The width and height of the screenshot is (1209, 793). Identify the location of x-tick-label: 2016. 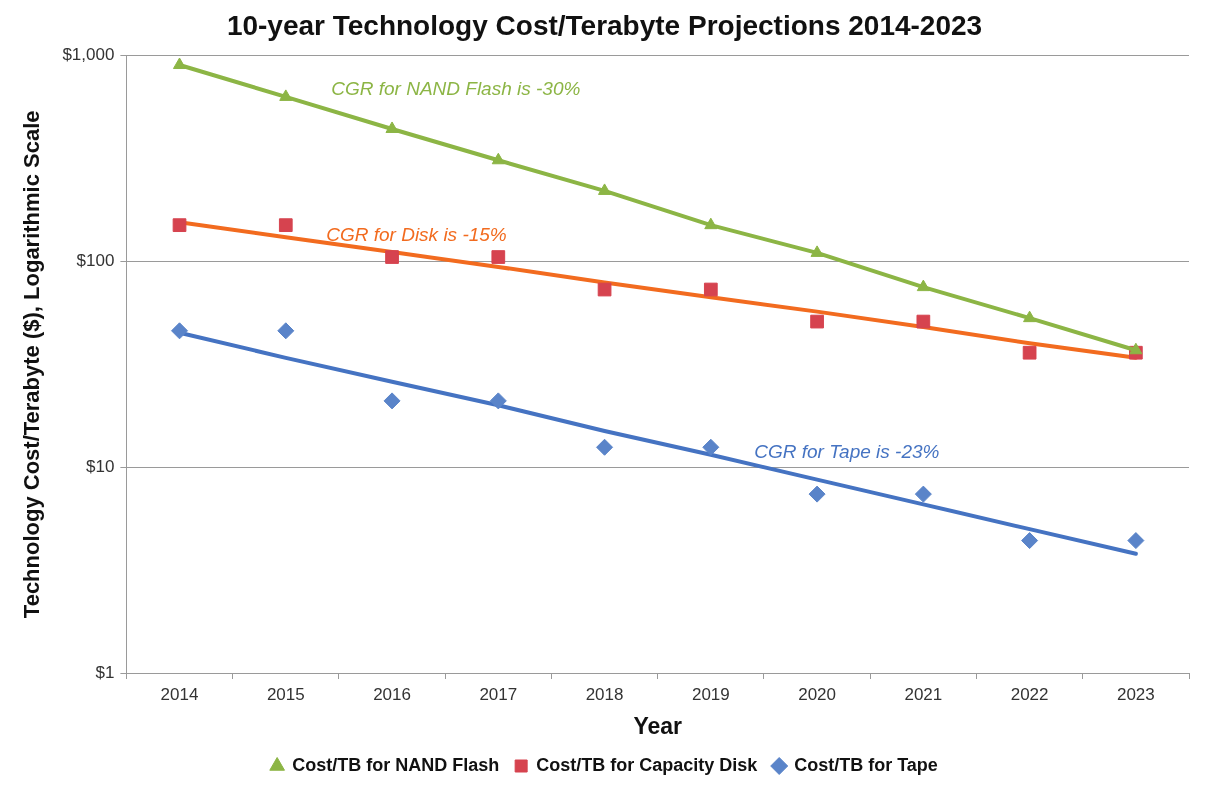
(392, 694).